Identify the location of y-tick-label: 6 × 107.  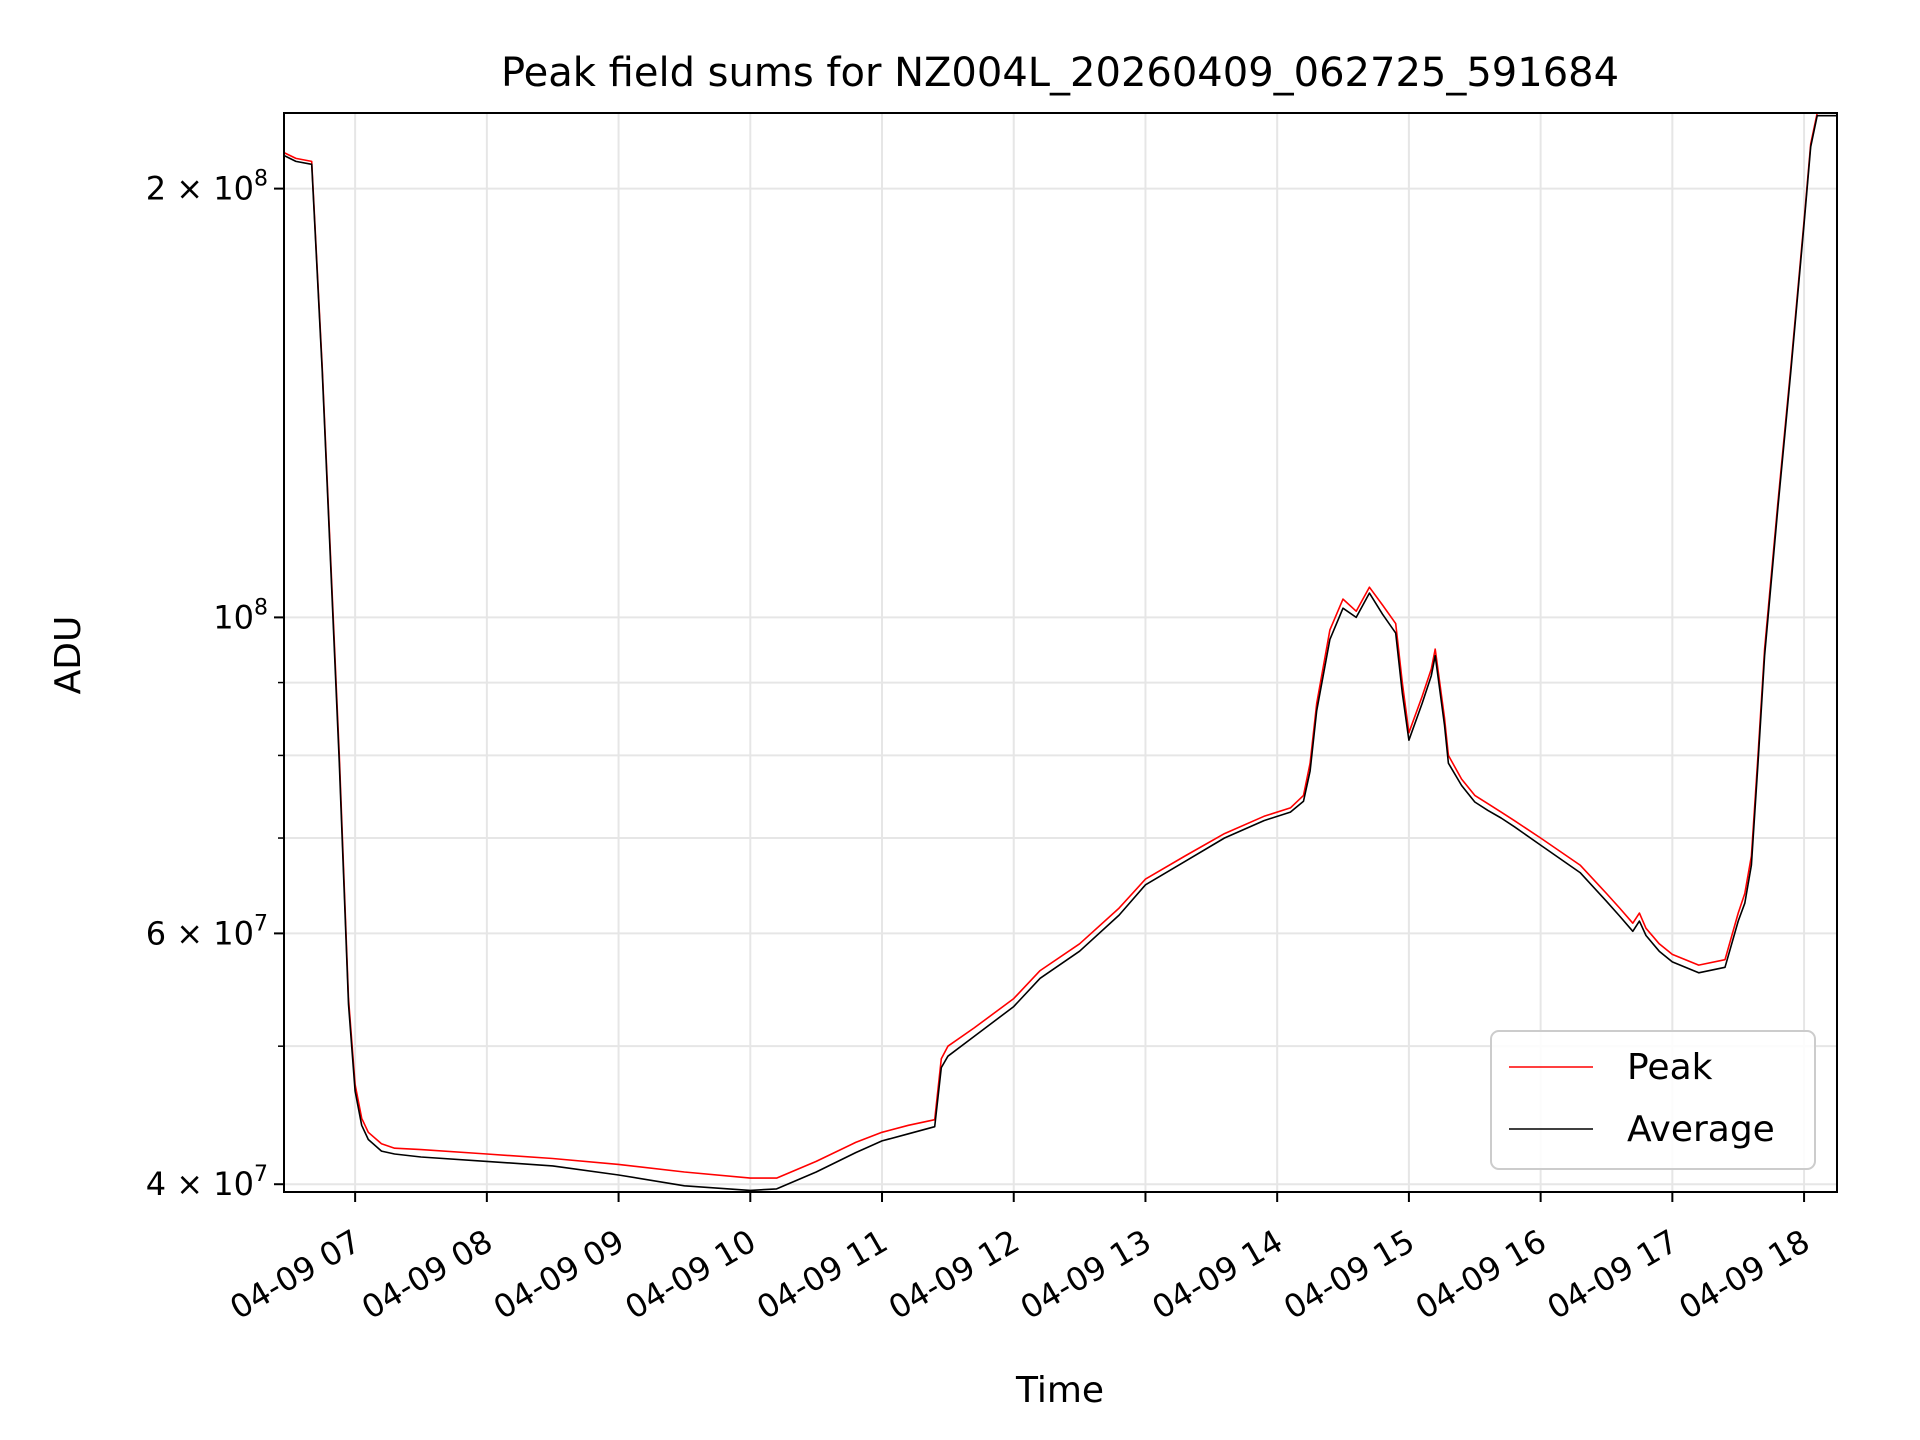
(207, 931).